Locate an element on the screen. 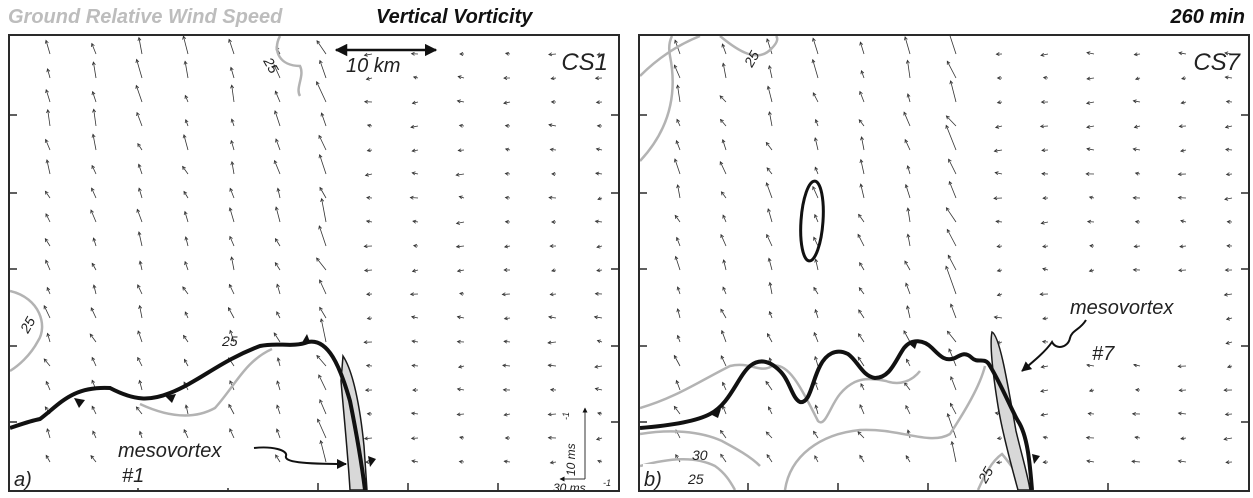 This screenshot has height=498, width=1253. mesovortex-b is located at coordinates (1010, 410).